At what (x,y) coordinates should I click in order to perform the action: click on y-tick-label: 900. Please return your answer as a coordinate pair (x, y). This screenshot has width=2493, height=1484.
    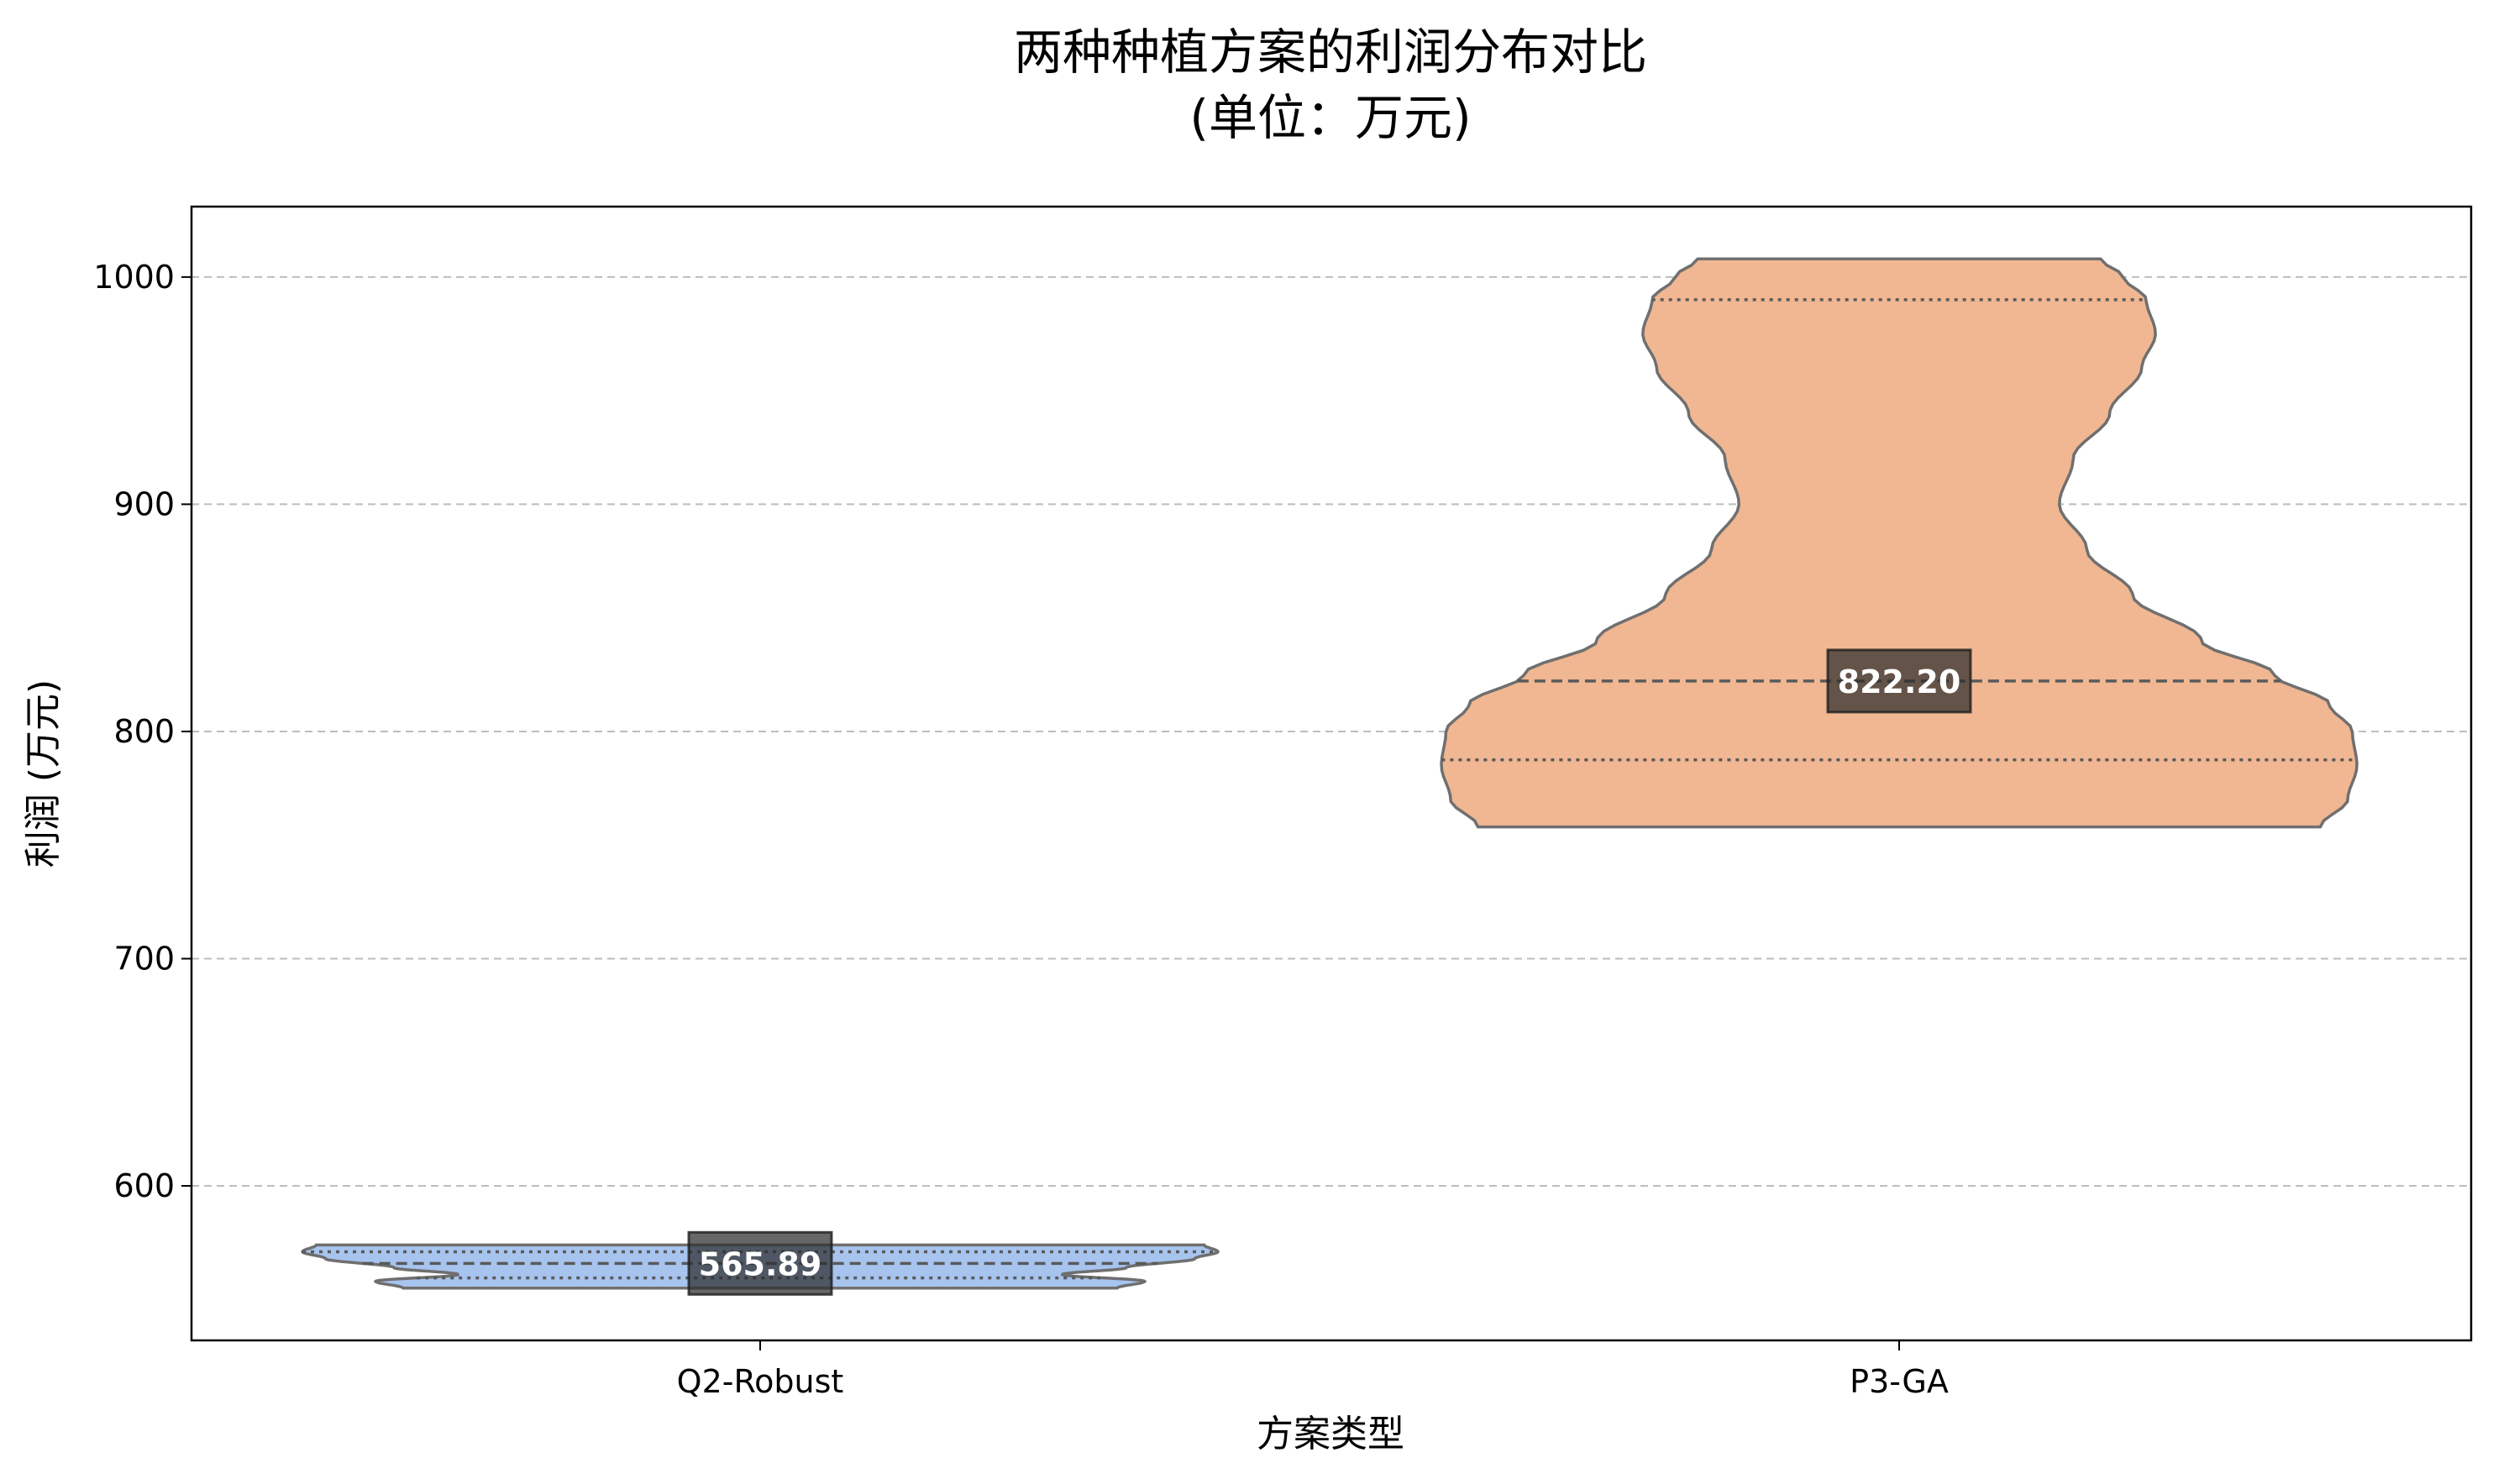
    Looking at the image, I should click on (144, 504).